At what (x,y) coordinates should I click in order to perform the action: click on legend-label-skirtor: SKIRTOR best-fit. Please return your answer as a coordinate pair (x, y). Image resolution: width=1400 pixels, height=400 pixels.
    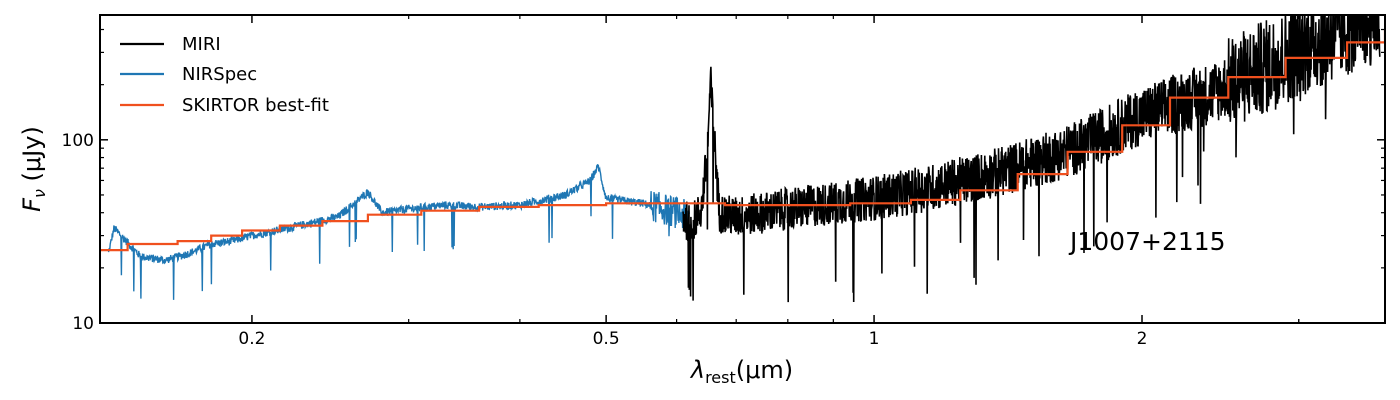
    Looking at the image, I should click on (255, 105).